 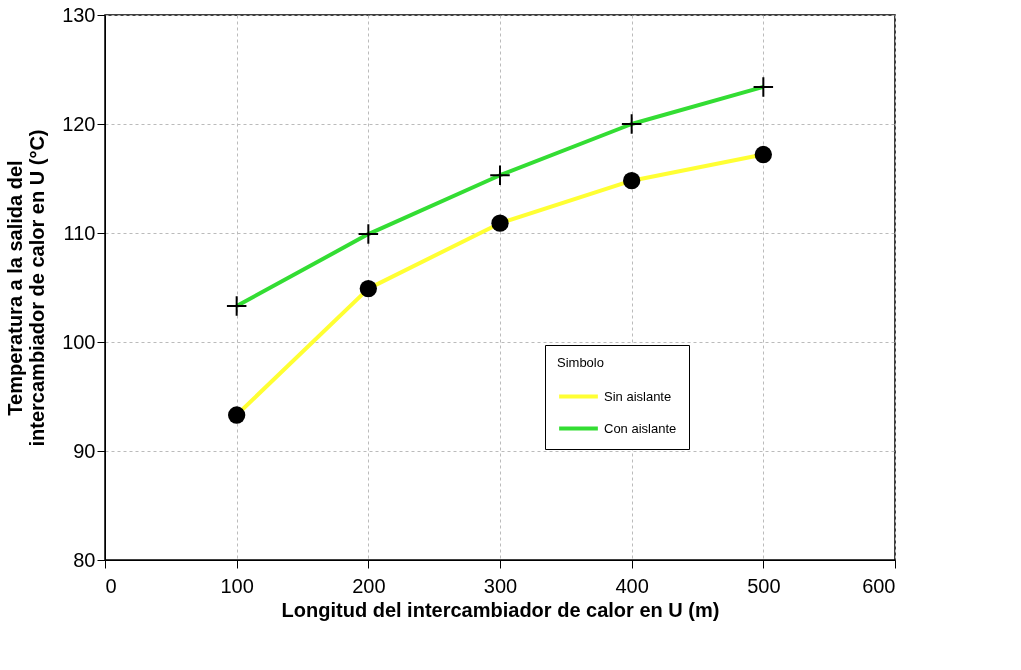 I want to click on x-tick-label: 0, so click(x=111, y=585).